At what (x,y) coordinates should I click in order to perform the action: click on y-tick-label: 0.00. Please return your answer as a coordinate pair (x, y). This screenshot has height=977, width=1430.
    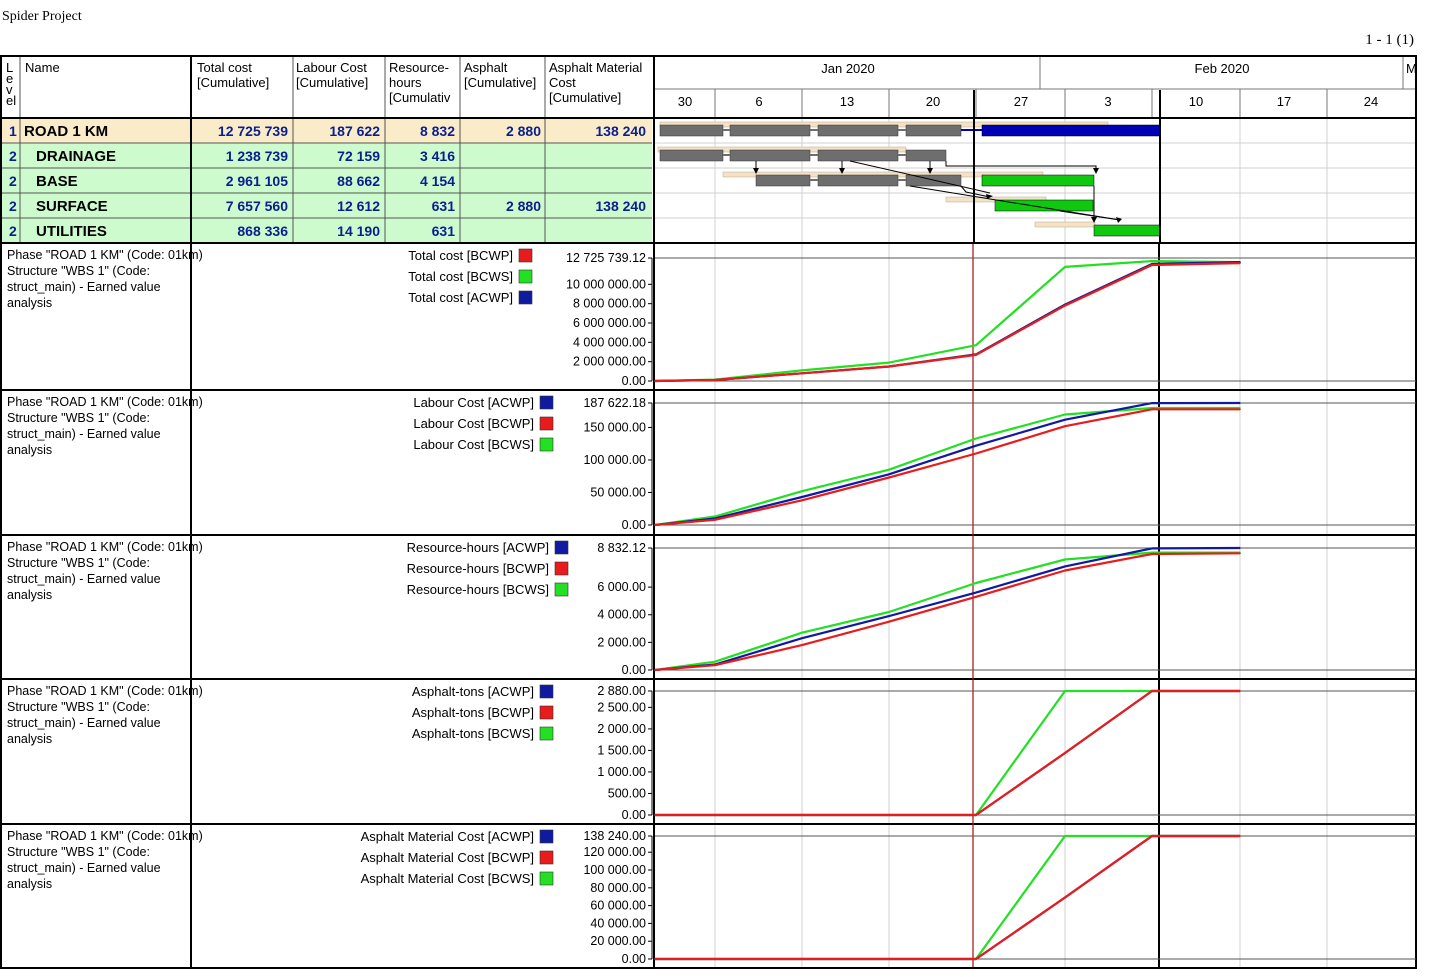
    Looking at the image, I should click on (634, 815).